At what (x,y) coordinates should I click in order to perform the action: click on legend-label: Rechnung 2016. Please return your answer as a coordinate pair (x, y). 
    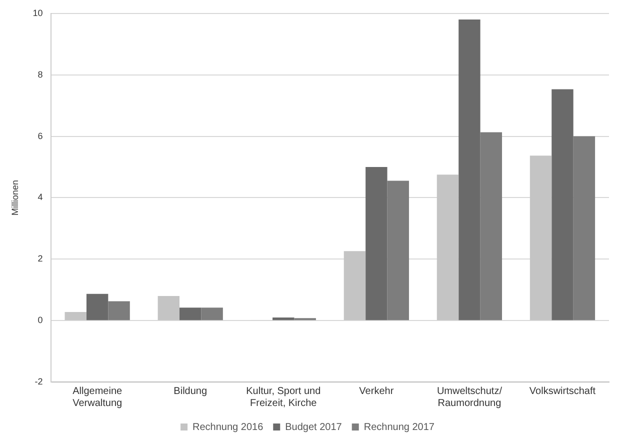
    Looking at the image, I should click on (228, 427).